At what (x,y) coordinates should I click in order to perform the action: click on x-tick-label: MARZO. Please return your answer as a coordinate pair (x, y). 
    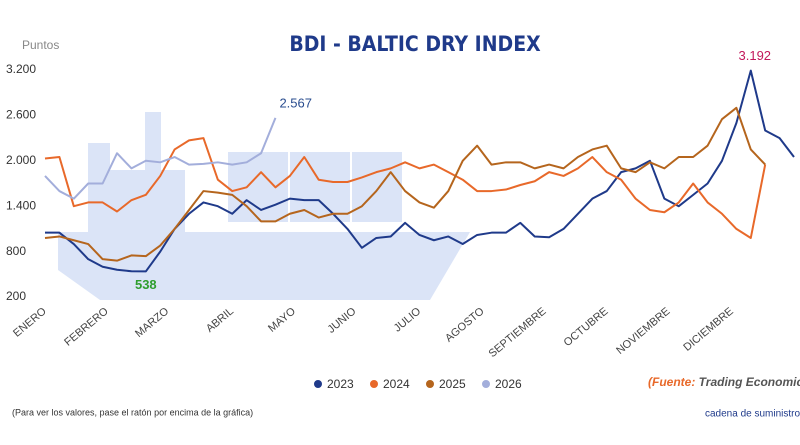
    Looking at the image, I should click on (152, 322).